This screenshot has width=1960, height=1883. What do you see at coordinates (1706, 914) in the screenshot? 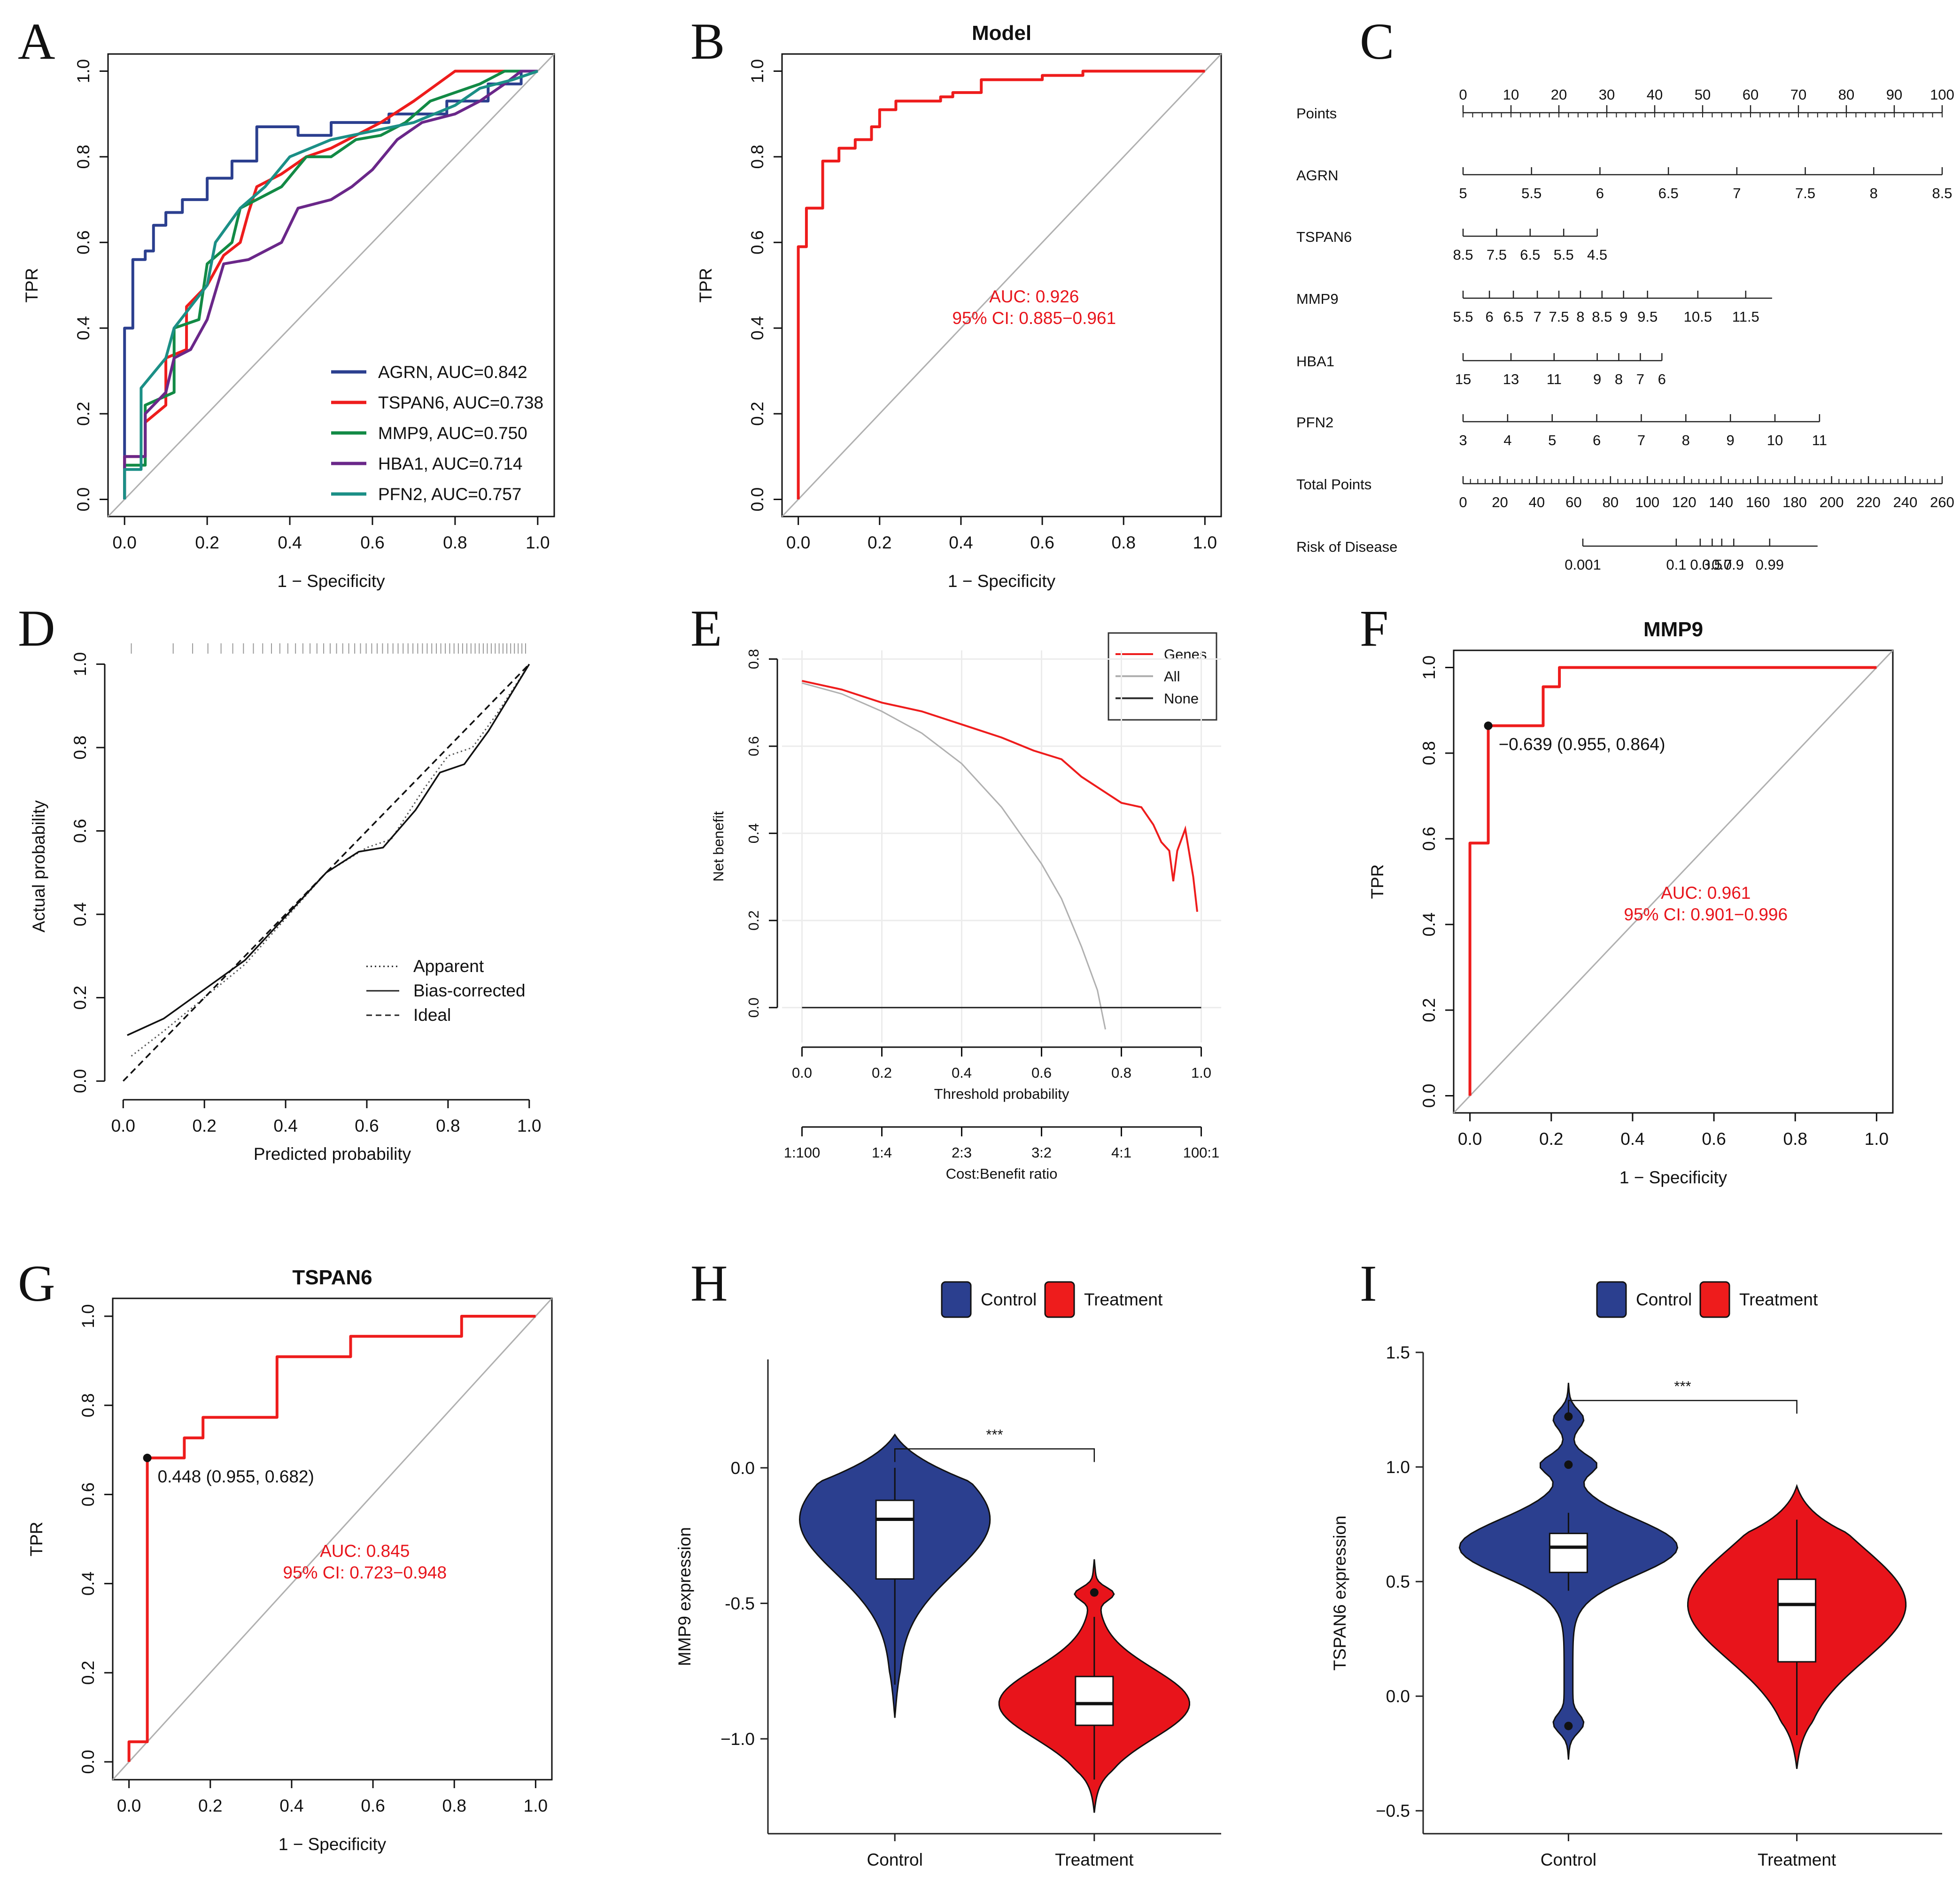
I see `panel-f-ci-text: 95% CI: 0.901−0.996` at bounding box center [1706, 914].